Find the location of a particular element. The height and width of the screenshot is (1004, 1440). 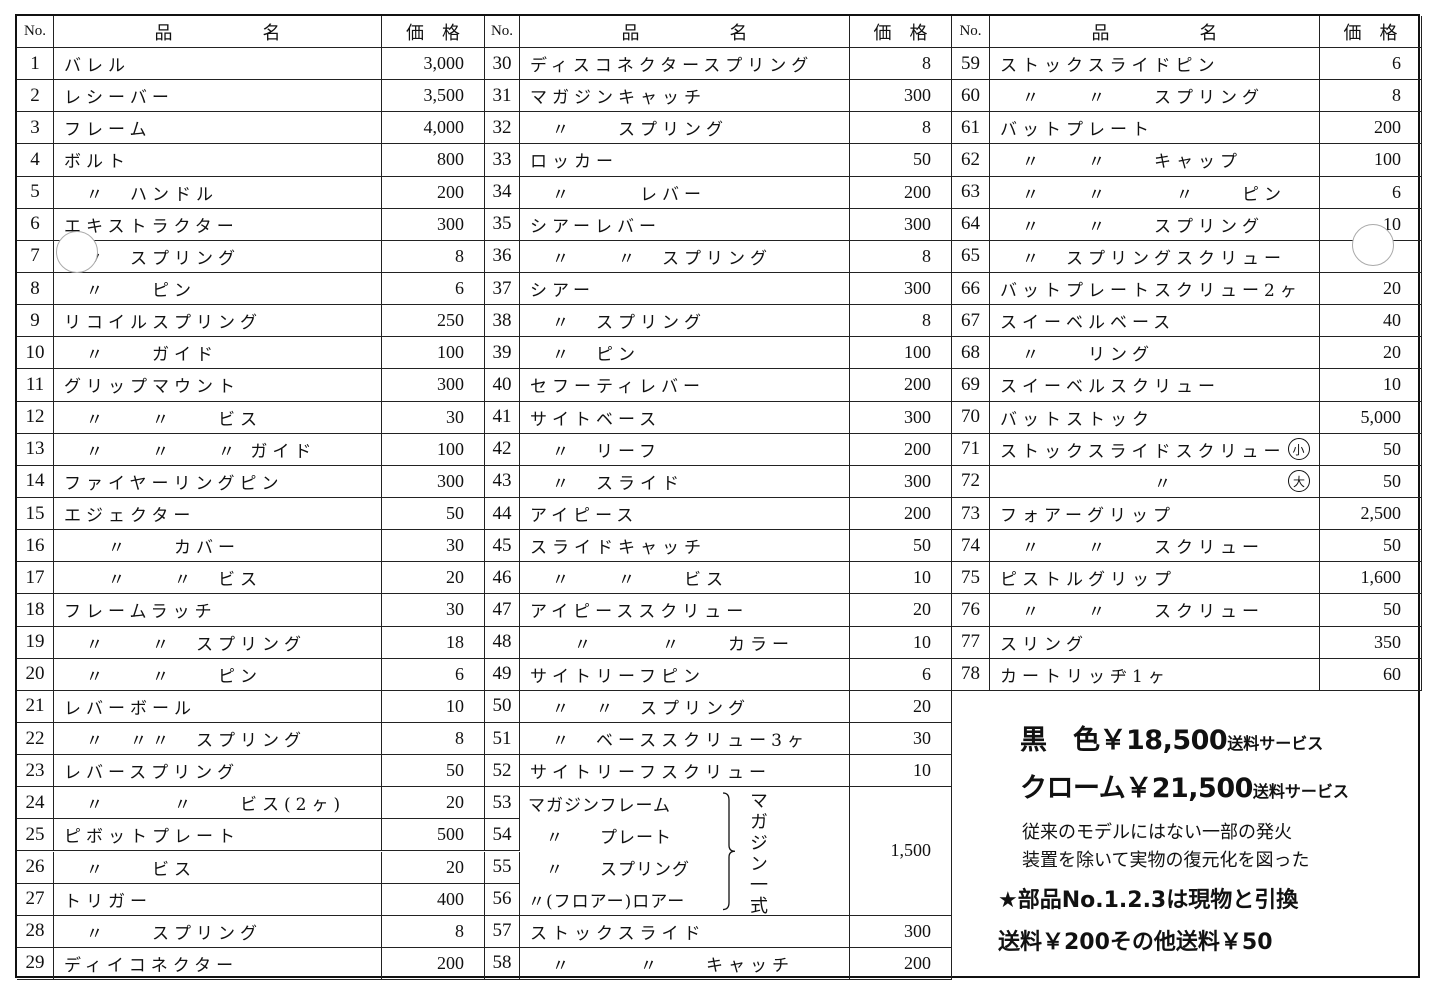

item-number: 22 is located at coordinates (35, 739).